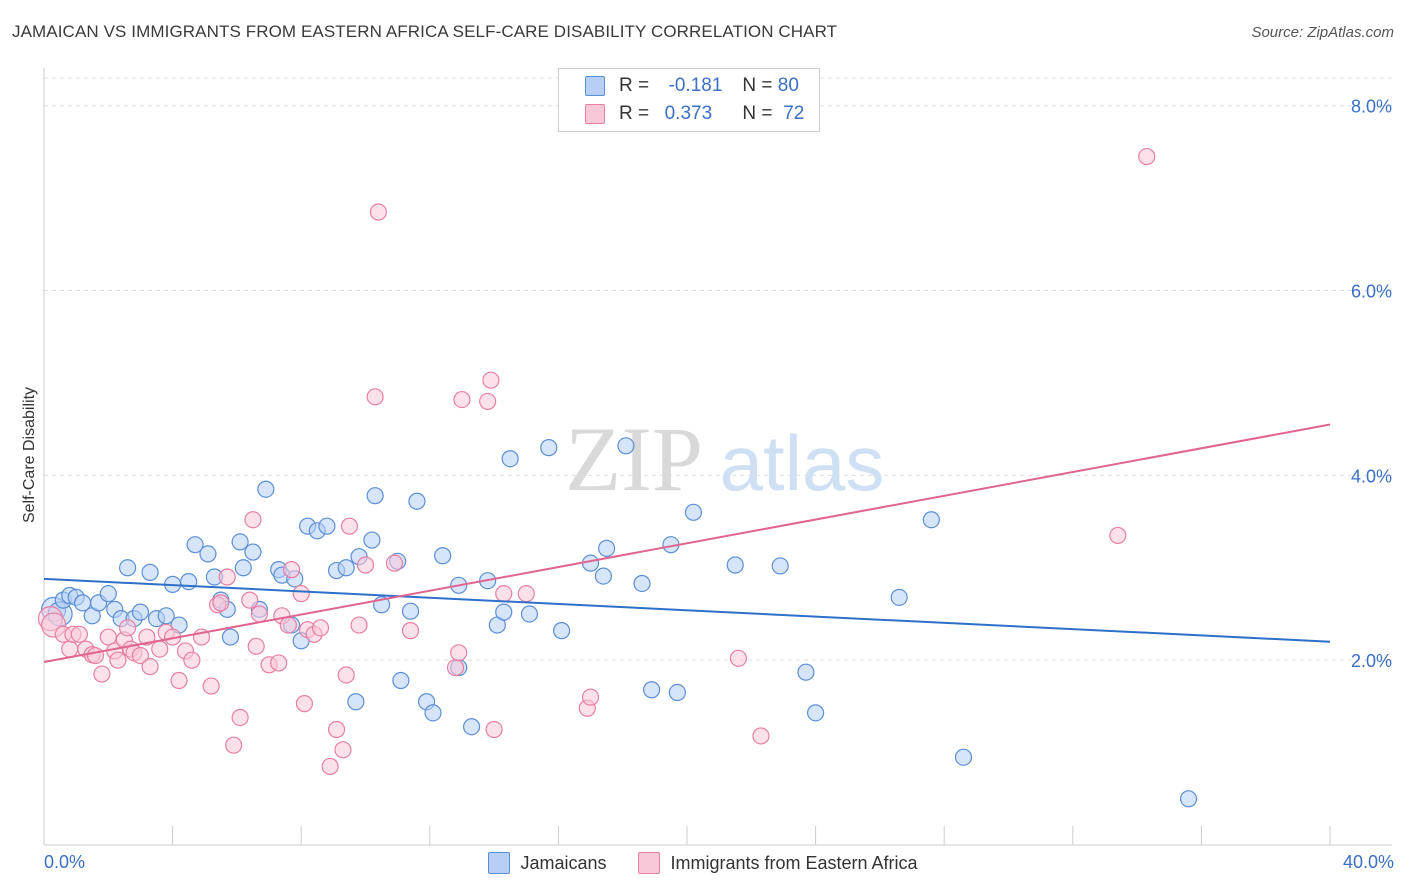 Image resolution: width=1406 pixels, height=892 pixels. What do you see at coordinates (1371, 107) in the screenshot?
I see `y-tick-label: 8.0%` at bounding box center [1371, 107].